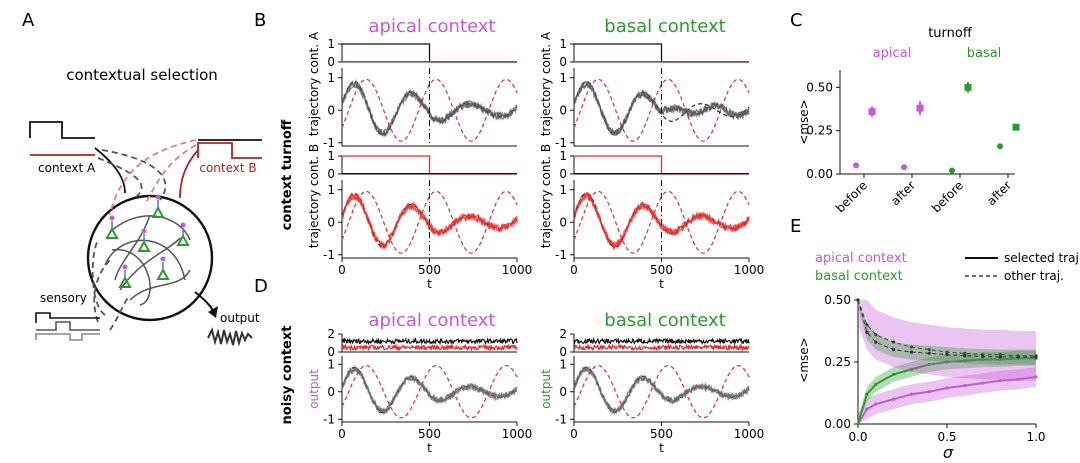 Image resolution: width=1080 pixels, height=463 pixels. What do you see at coordinates (142, 75) in the screenshot?
I see `panel-a-title: contextual selection` at bounding box center [142, 75].